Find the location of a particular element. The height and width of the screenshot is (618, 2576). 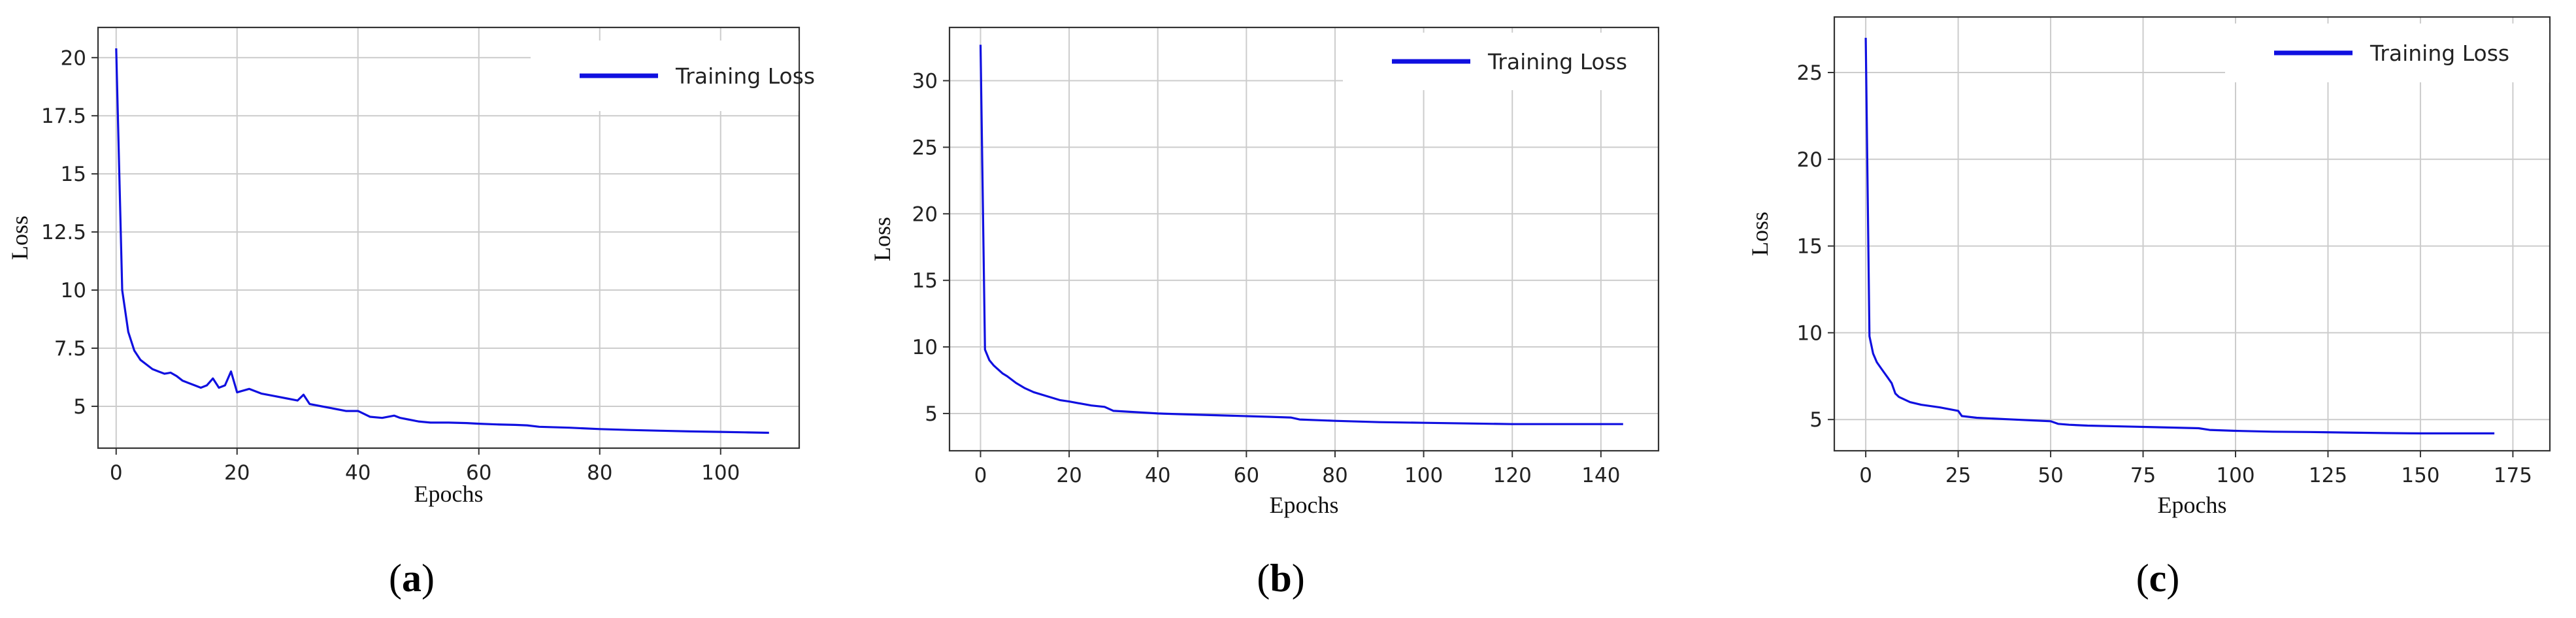

panel-letter: b is located at coordinates (1280, 578).